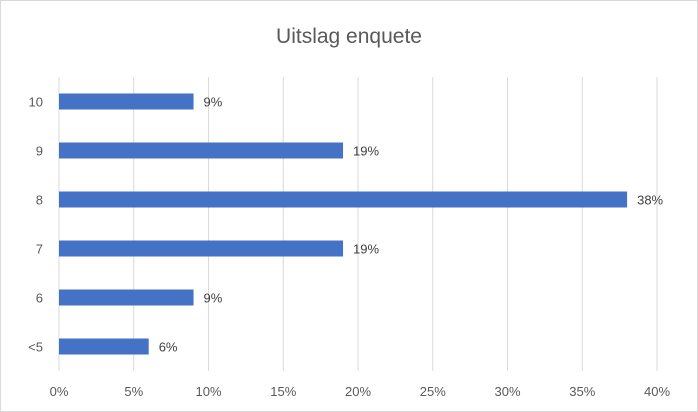  I want to click on x-tick-label: 25%, so click(433, 391).